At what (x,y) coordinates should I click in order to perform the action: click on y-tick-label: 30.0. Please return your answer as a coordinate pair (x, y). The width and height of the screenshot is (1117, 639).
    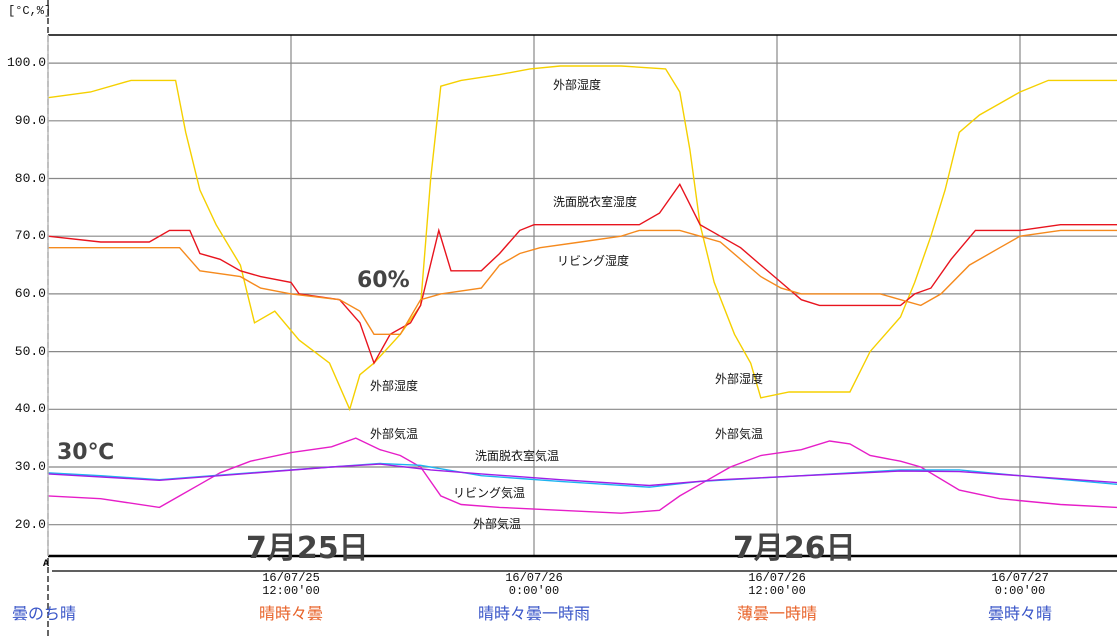
    Looking at the image, I should click on (30, 466).